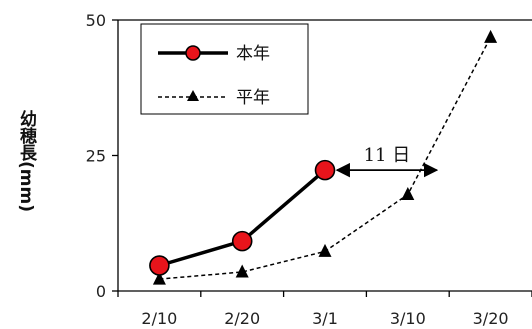  I want to click on x-tick-label: 3/10, so click(408, 318).